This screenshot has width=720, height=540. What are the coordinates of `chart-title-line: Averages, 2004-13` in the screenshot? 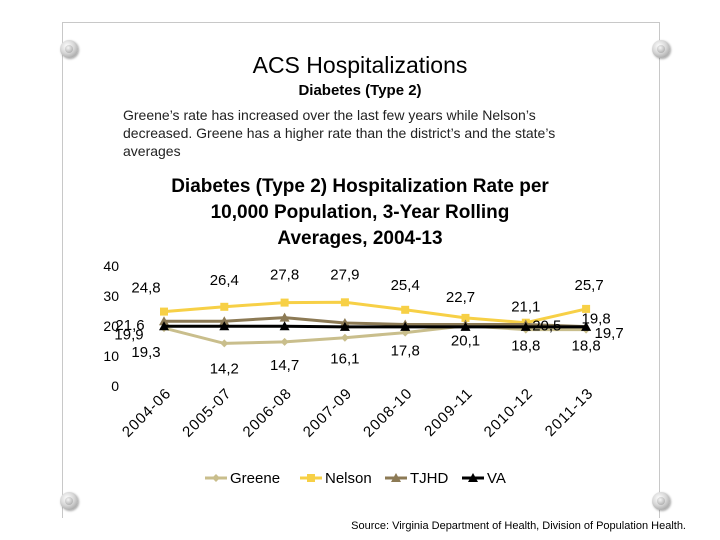 It's located at (360, 238).